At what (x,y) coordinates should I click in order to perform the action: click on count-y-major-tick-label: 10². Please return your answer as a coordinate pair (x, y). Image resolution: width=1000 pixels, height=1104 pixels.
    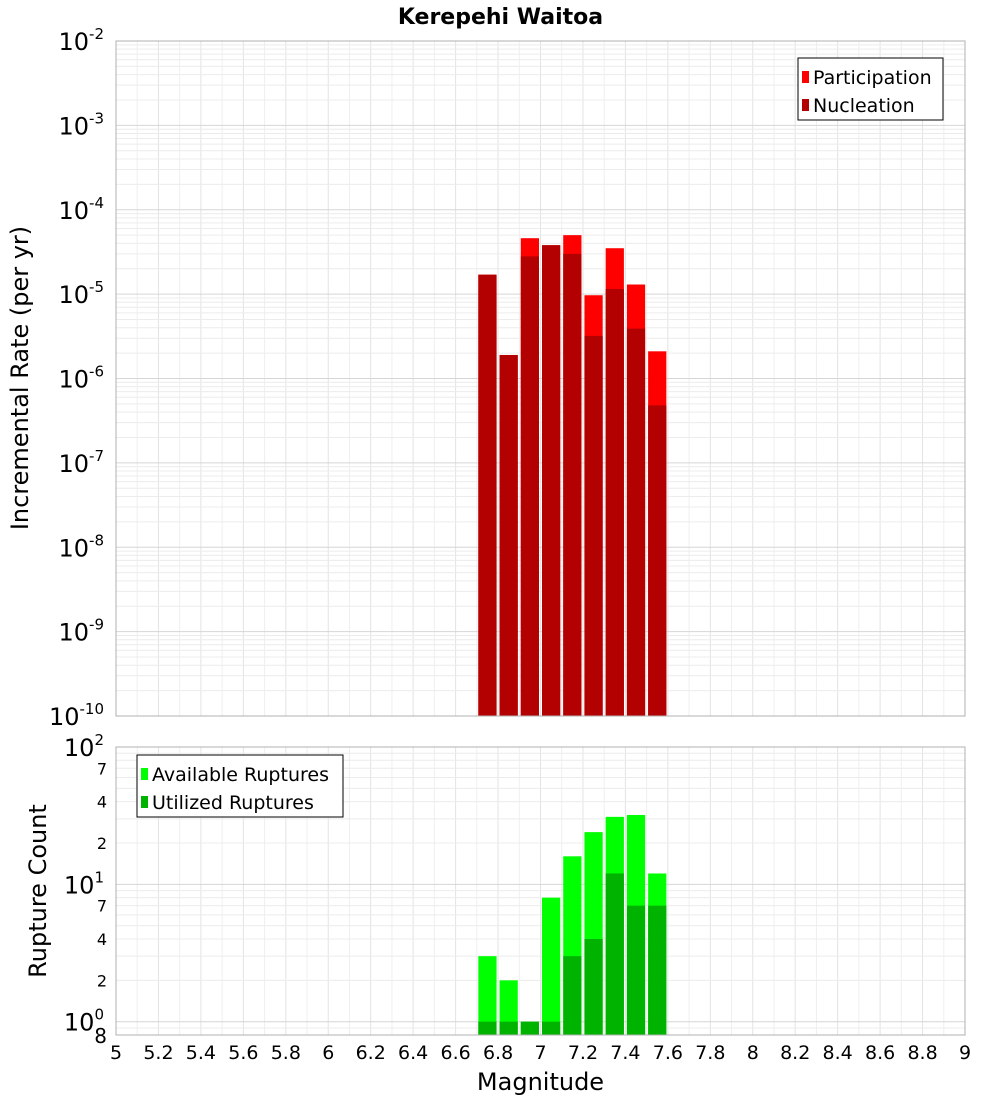
    Looking at the image, I should click on (84, 746).